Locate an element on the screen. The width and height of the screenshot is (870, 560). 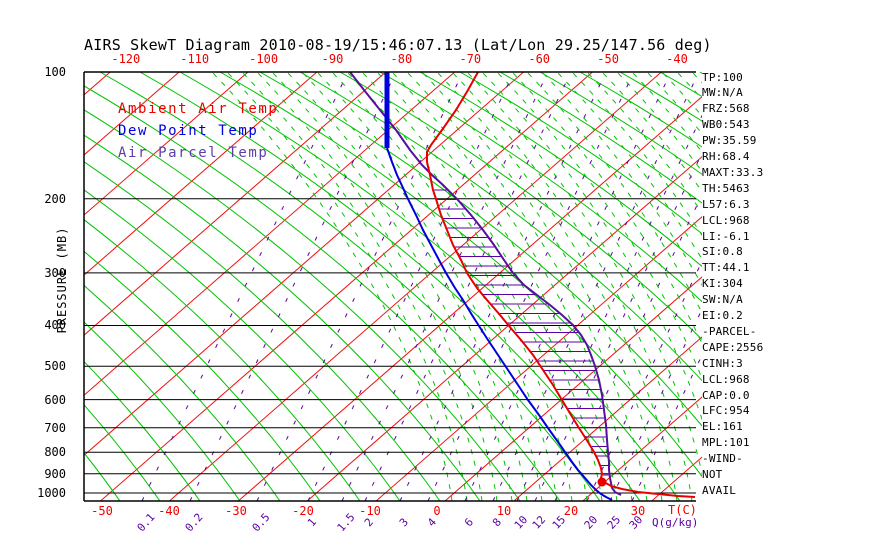
stats-item: LFC:954 is located at coordinates (726, 411).